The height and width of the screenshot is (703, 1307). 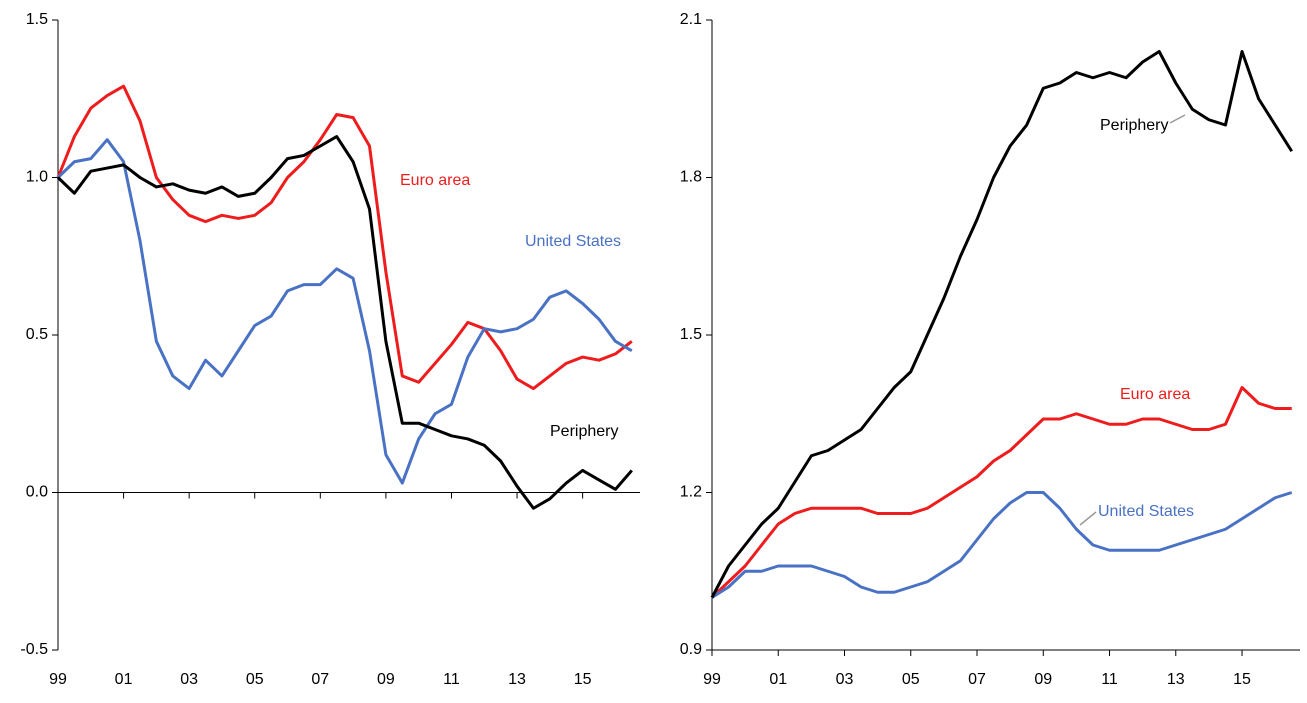 I want to click on y-tick-label: 1.0, so click(x=37, y=177).